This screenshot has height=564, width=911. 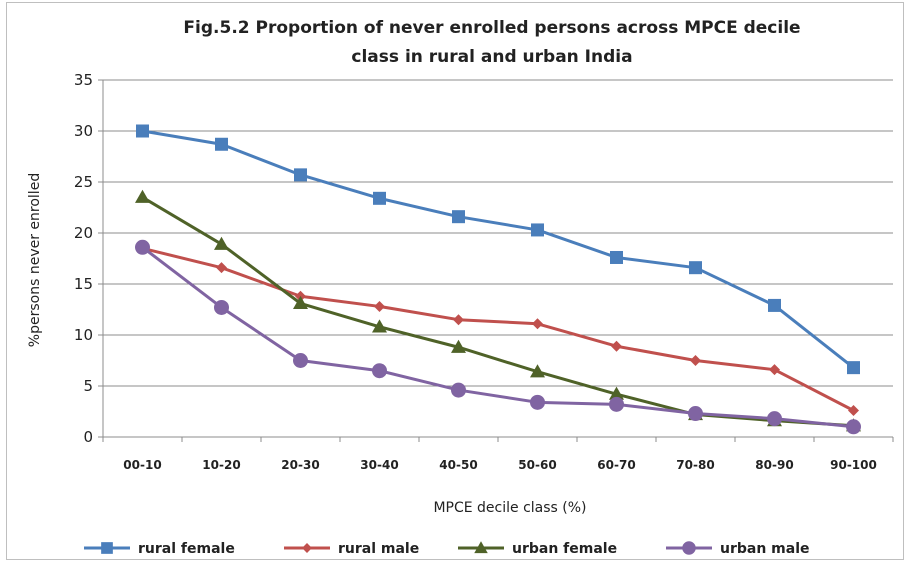 What do you see at coordinates (616, 465) in the screenshot?
I see `x-tick-label: 60-70` at bounding box center [616, 465].